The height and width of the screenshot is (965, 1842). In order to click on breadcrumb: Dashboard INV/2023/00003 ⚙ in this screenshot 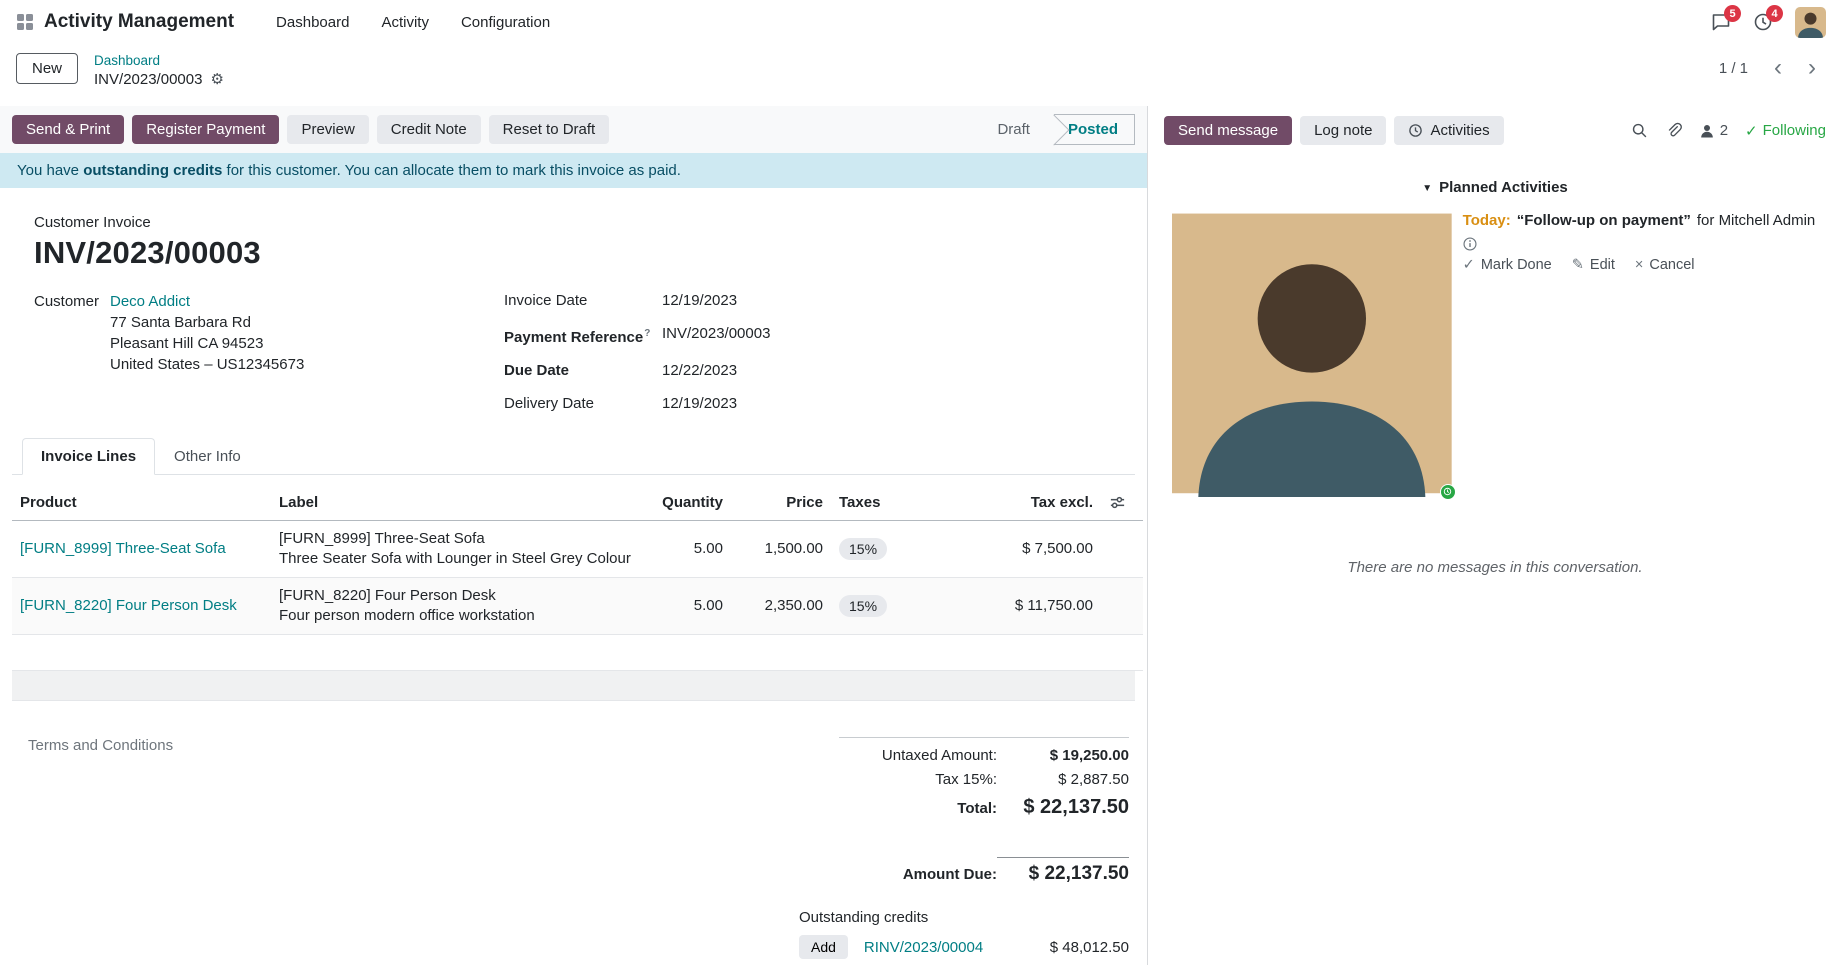, I will do `click(159, 71)`.